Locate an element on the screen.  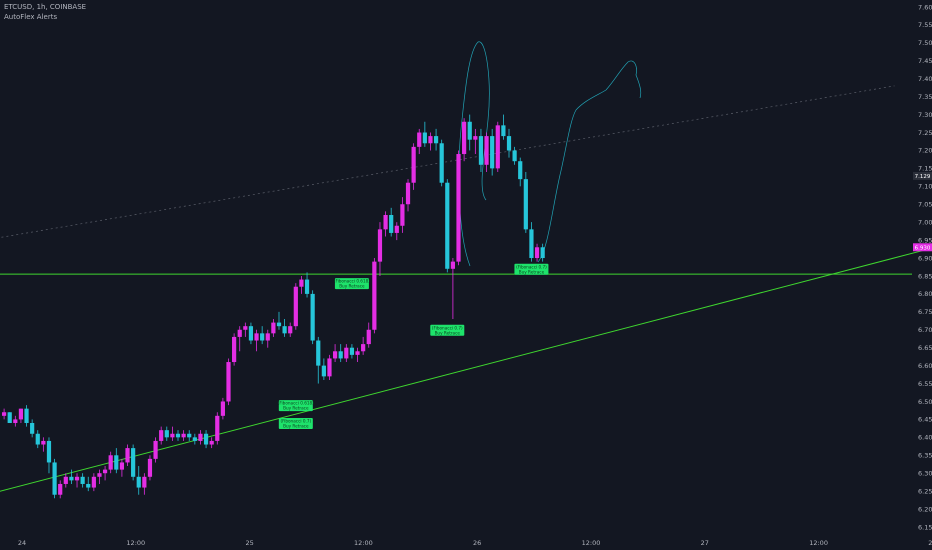
y-tick-label: 7.350 is located at coordinates (925, 97).